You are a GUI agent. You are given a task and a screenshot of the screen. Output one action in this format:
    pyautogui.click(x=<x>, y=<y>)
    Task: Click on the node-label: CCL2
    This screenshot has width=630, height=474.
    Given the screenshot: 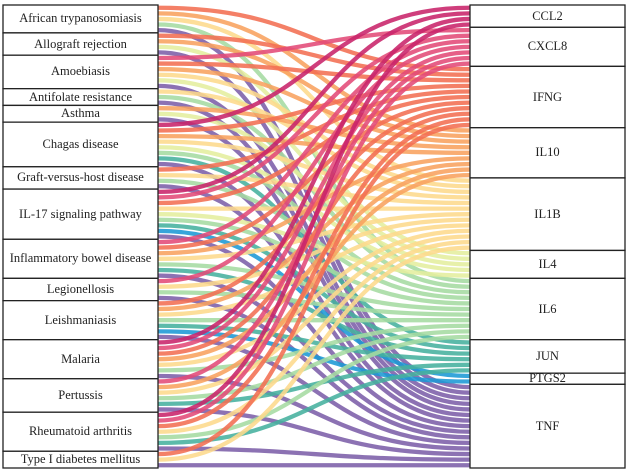 What is the action you would take?
    pyautogui.click(x=547, y=15)
    